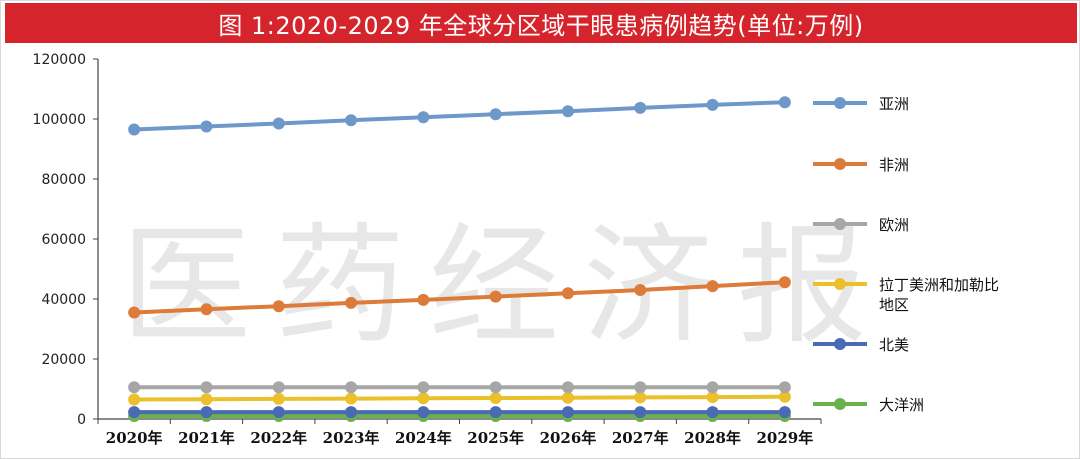 This screenshot has height=460, width=1080. I want to click on x-tick-label: 2025年, so click(495, 438).